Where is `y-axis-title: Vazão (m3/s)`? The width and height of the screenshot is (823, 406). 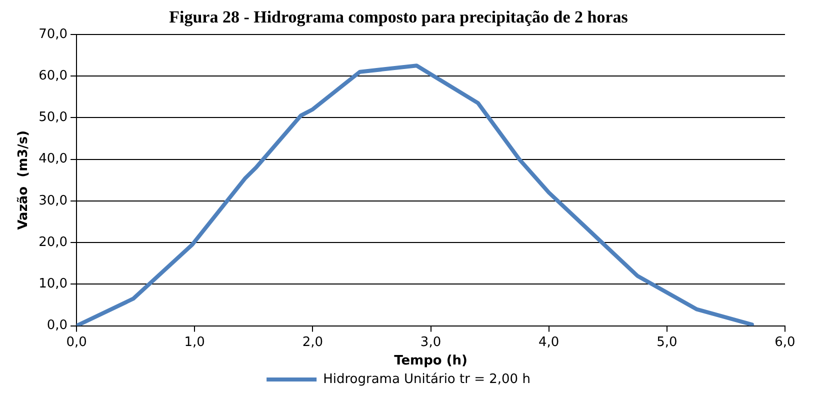 y-axis-title: Vazão (m3/s) is located at coordinates (24, 180).